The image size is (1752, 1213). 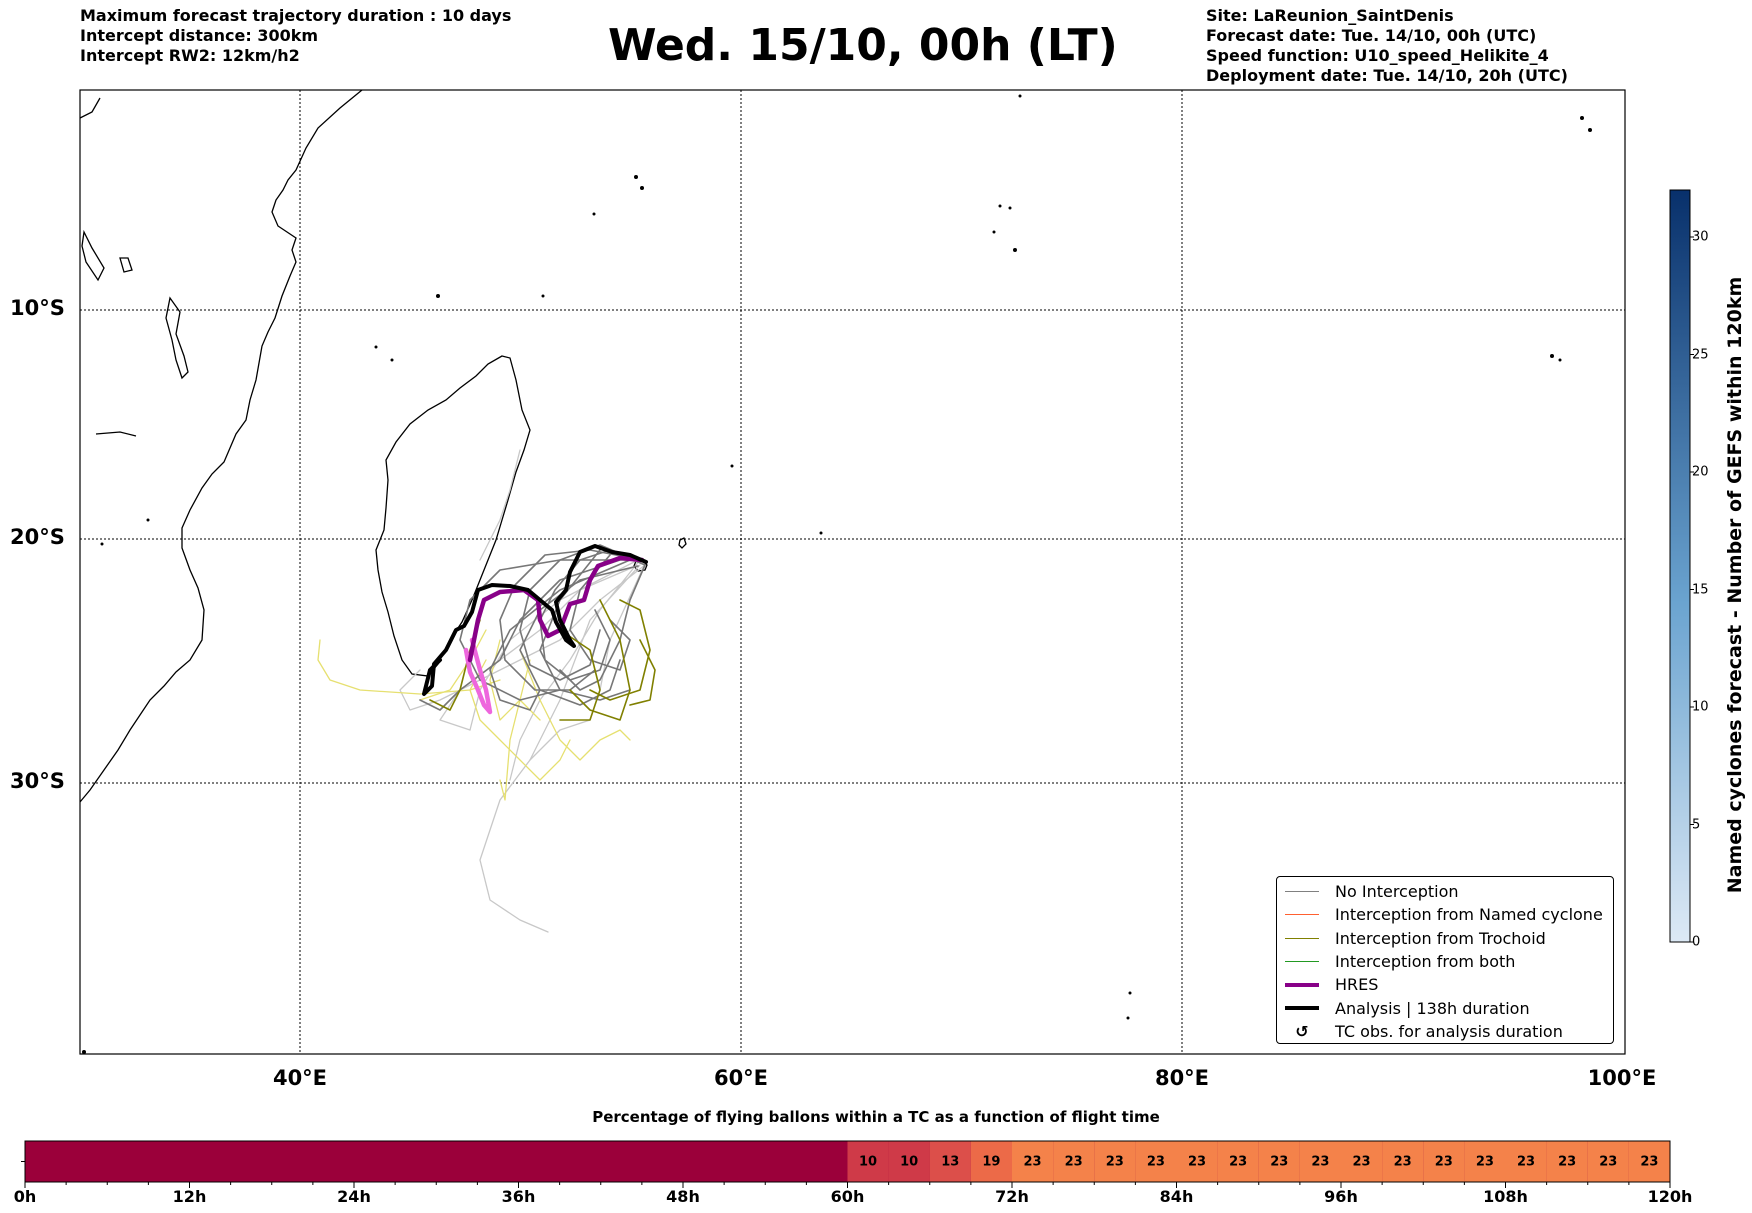 I want to click on colorbar, so click(x=1680, y=566).